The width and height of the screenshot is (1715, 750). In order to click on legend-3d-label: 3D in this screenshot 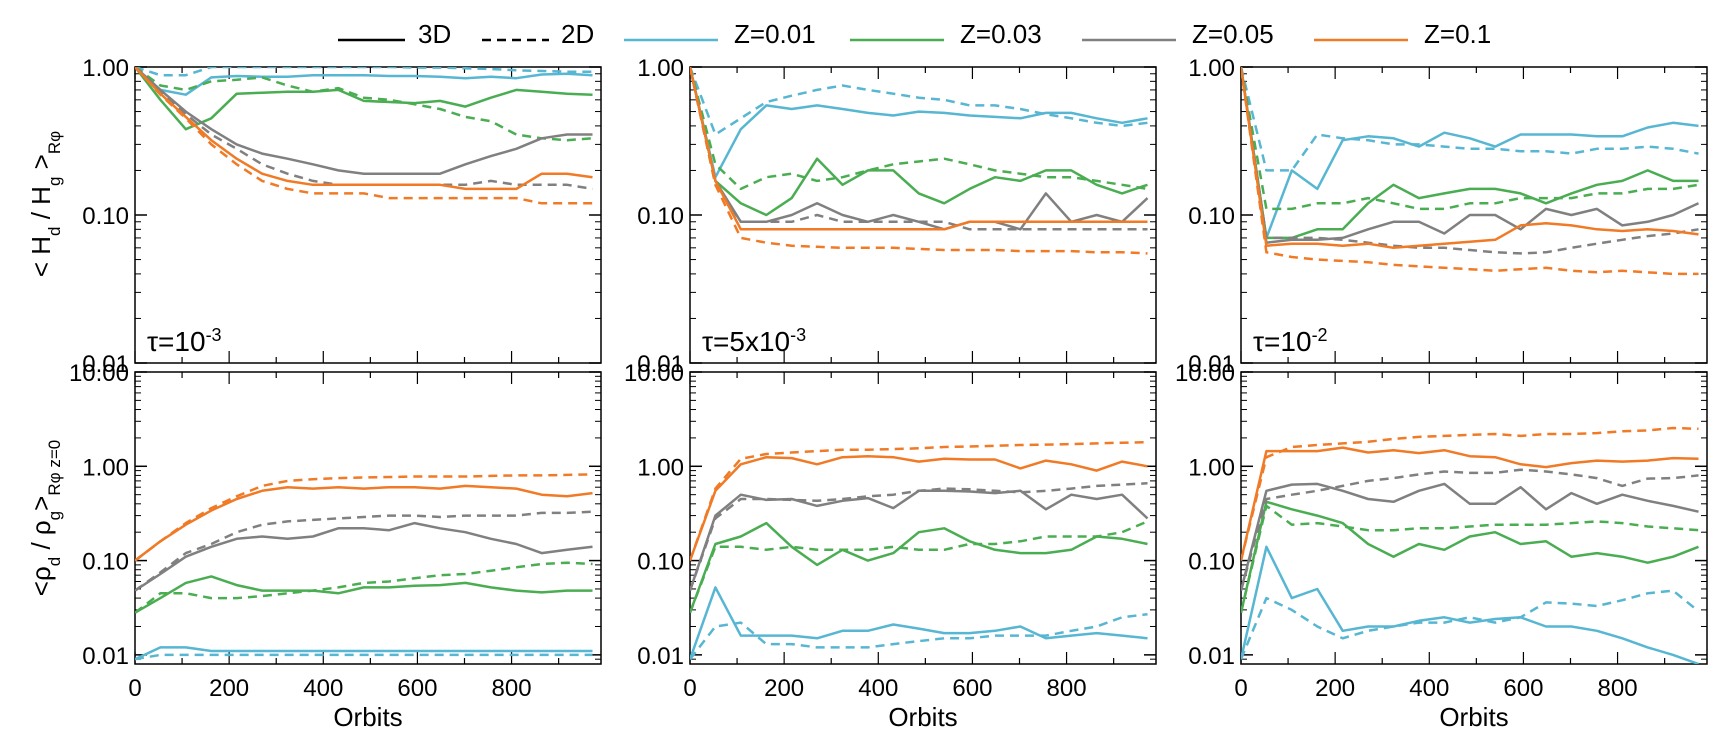, I will do `click(434, 34)`.